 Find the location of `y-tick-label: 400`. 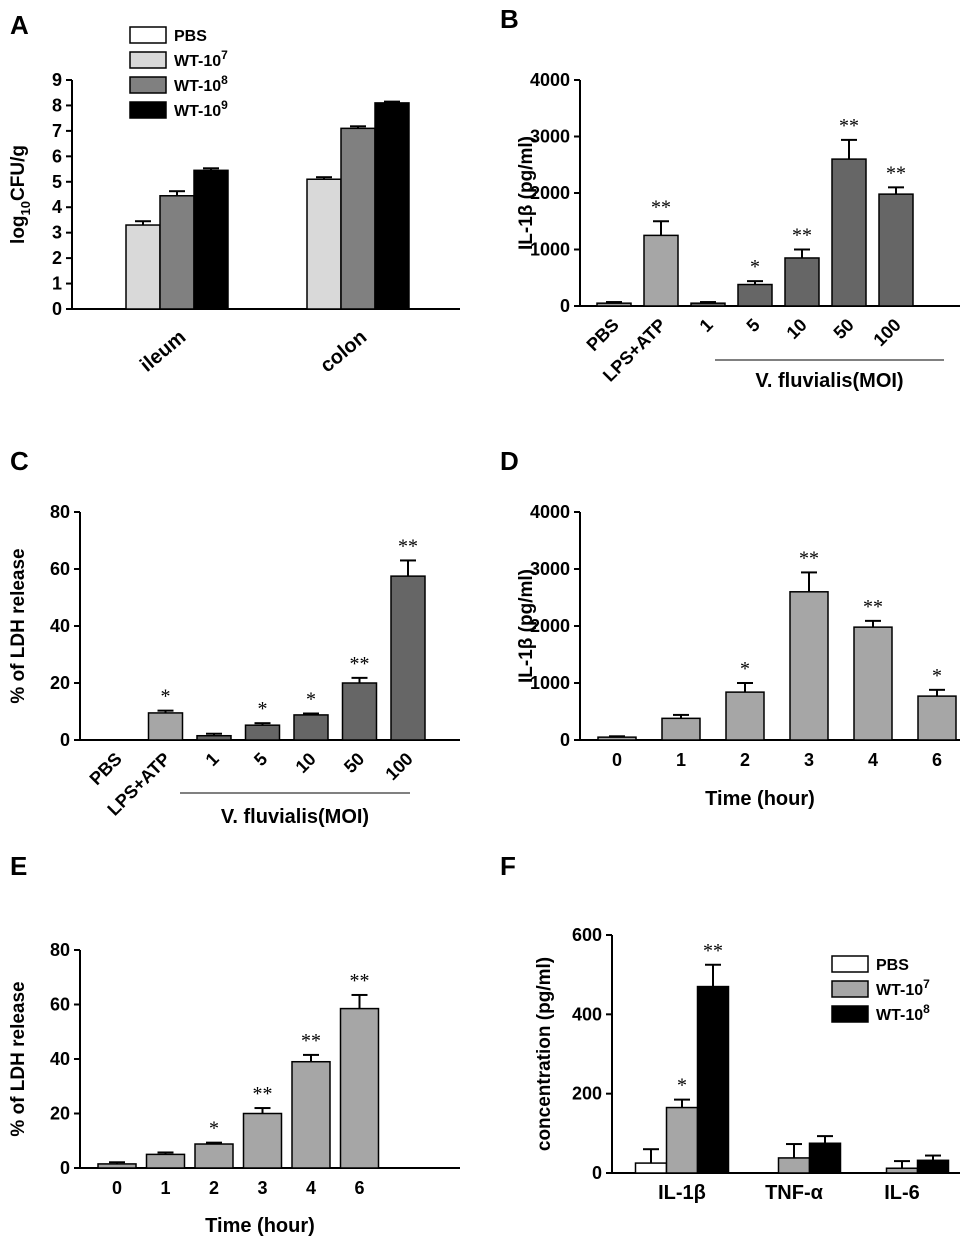

y-tick-label: 400 is located at coordinates (587, 1014).